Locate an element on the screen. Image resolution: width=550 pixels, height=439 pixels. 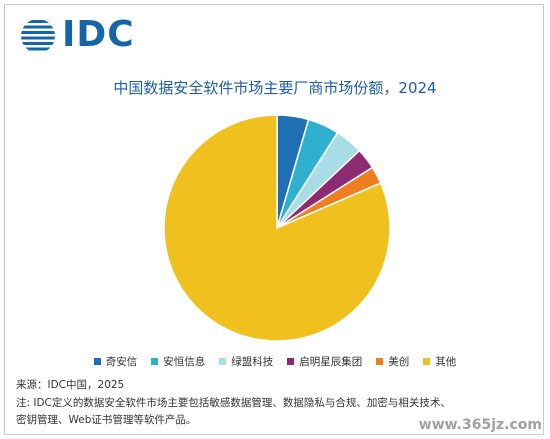
legend-item: 安恒信息 is located at coordinates (178, 361).